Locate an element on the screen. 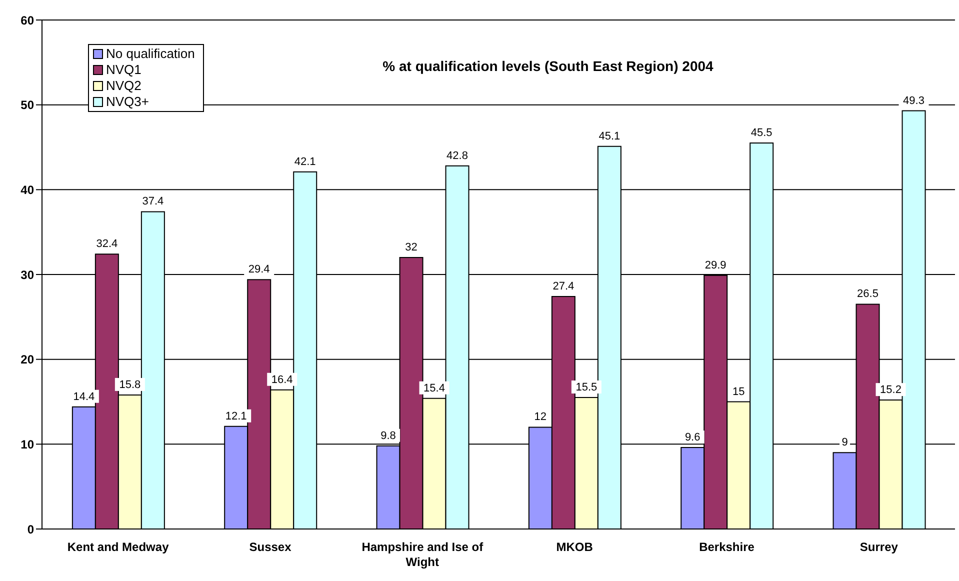 This screenshot has width=959, height=581. data-label: 45.5 is located at coordinates (761, 133).